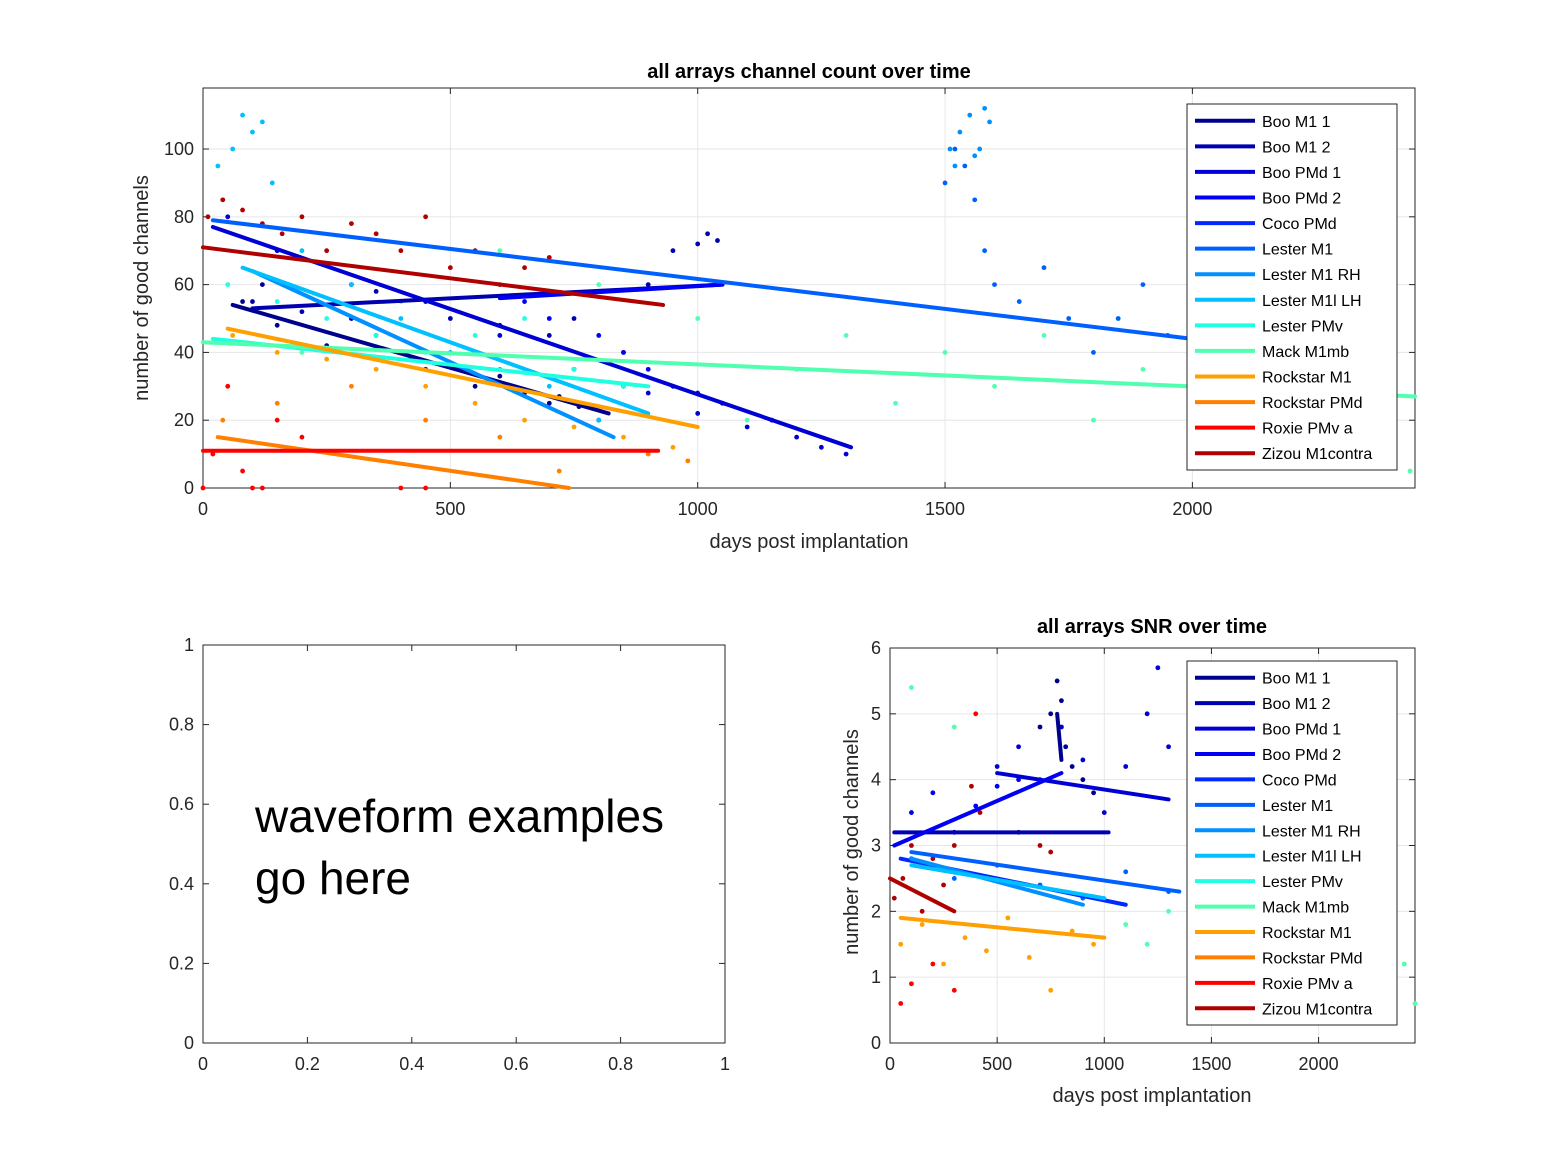 The height and width of the screenshot is (1172, 1563). I want to click on snr-legend-label: Boo PMd 2, so click(1301, 755).